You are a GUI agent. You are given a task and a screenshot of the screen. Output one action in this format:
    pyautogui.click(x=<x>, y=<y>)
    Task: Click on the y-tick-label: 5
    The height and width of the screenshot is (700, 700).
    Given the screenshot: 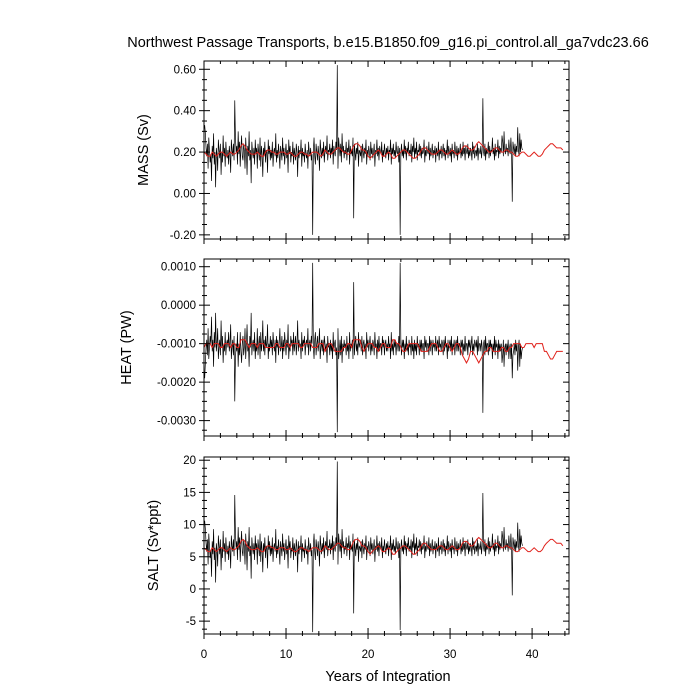 What is the action you would take?
    pyautogui.click(x=193, y=558)
    